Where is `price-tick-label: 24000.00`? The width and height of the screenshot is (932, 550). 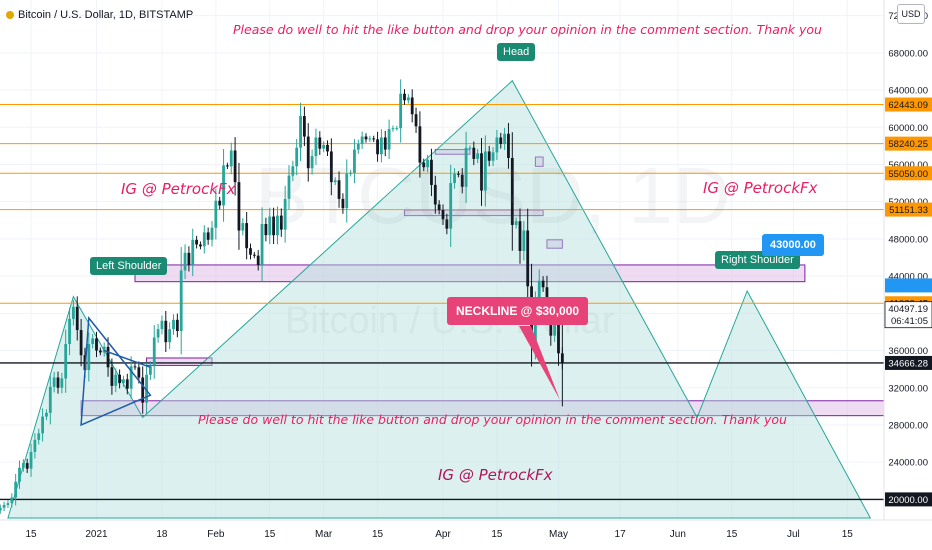 price-tick-label: 24000.00 is located at coordinates (908, 463).